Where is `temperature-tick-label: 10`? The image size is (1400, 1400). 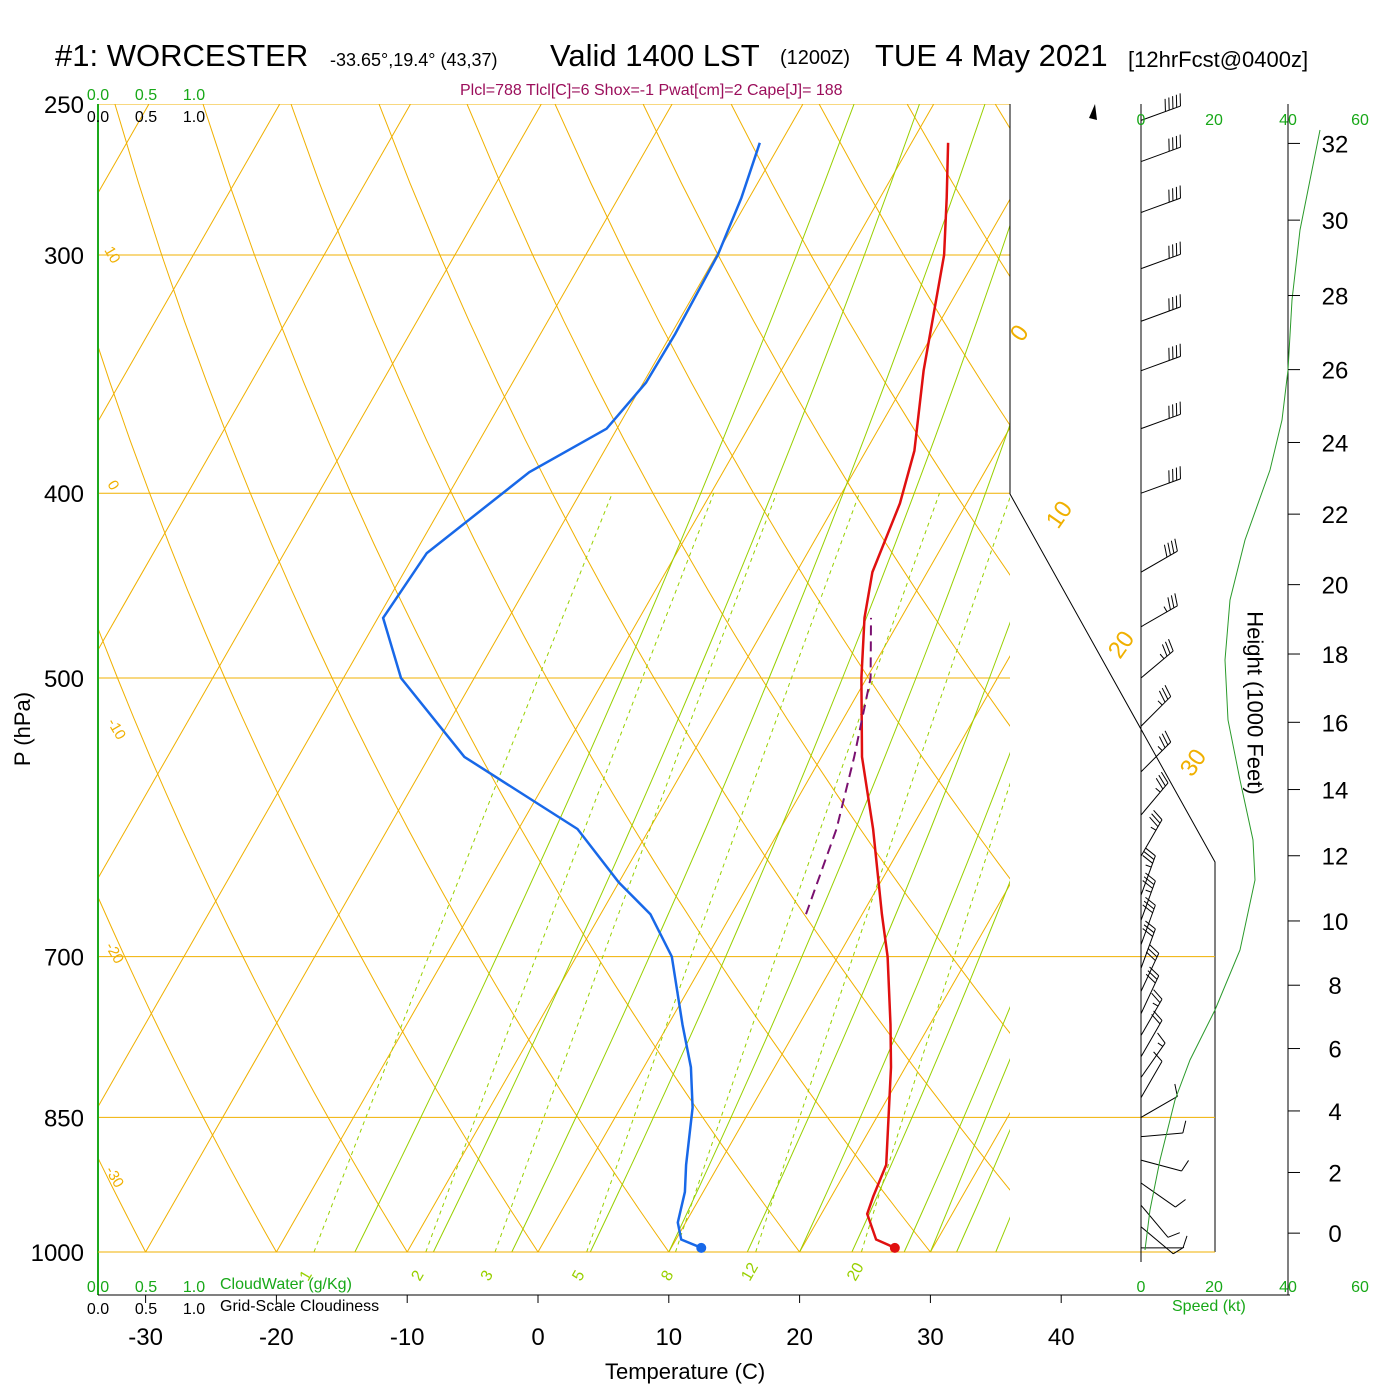 temperature-tick-label: 10 is located at coordinates (668, 1337).